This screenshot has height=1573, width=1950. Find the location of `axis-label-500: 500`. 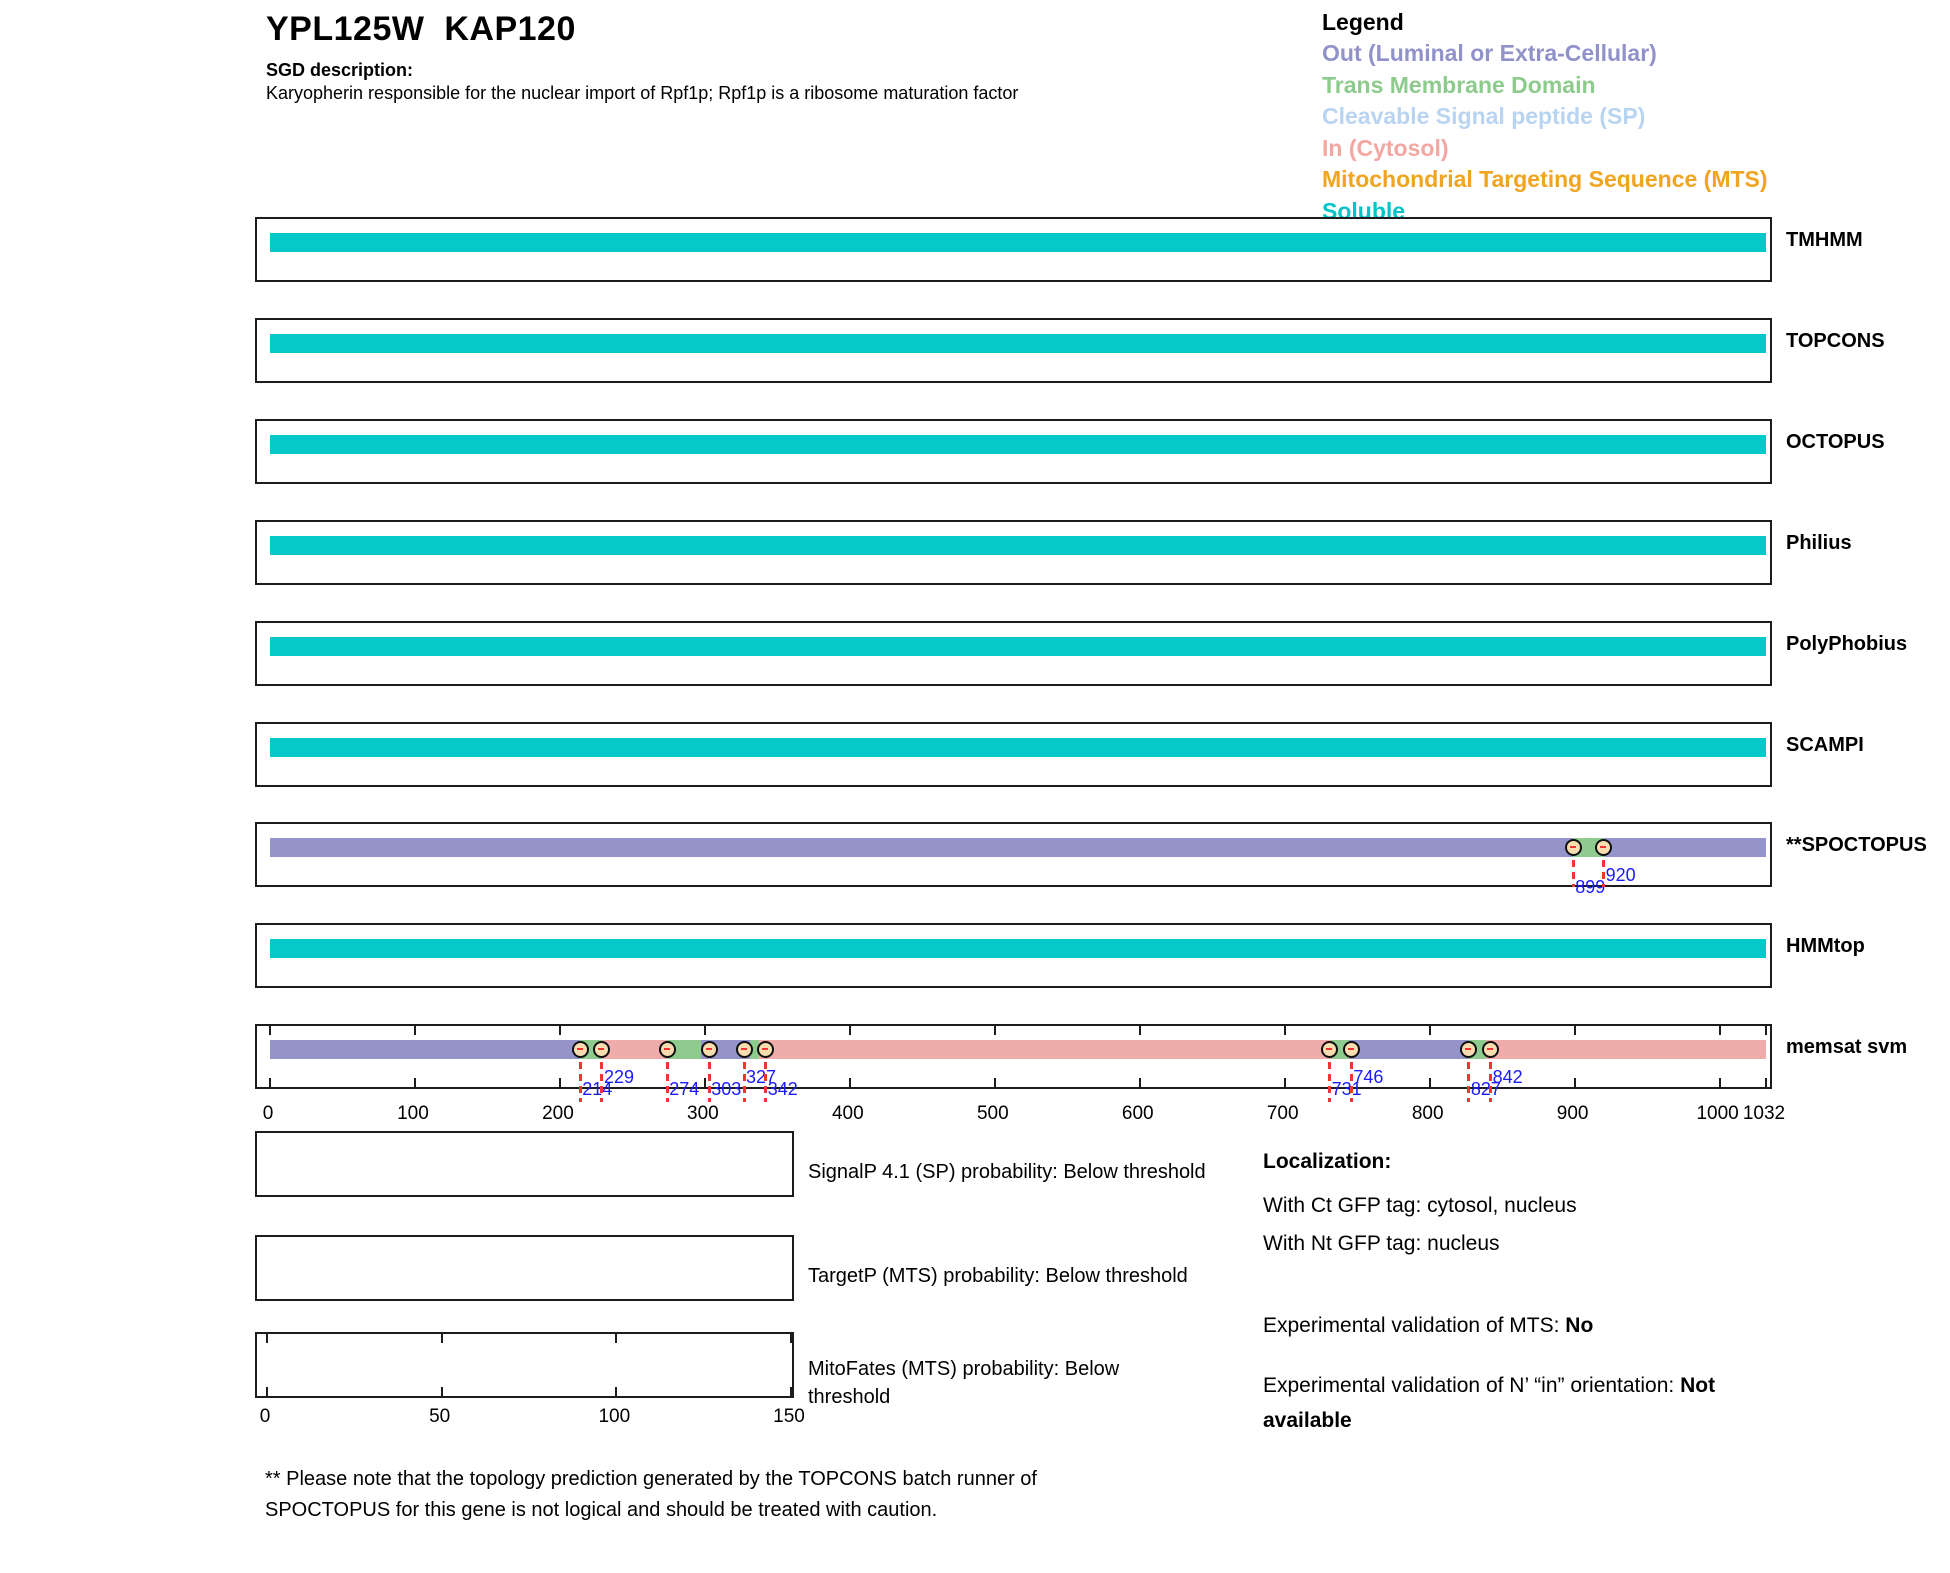

axis-label-500: 500 is located at coordinates (992, 1113).